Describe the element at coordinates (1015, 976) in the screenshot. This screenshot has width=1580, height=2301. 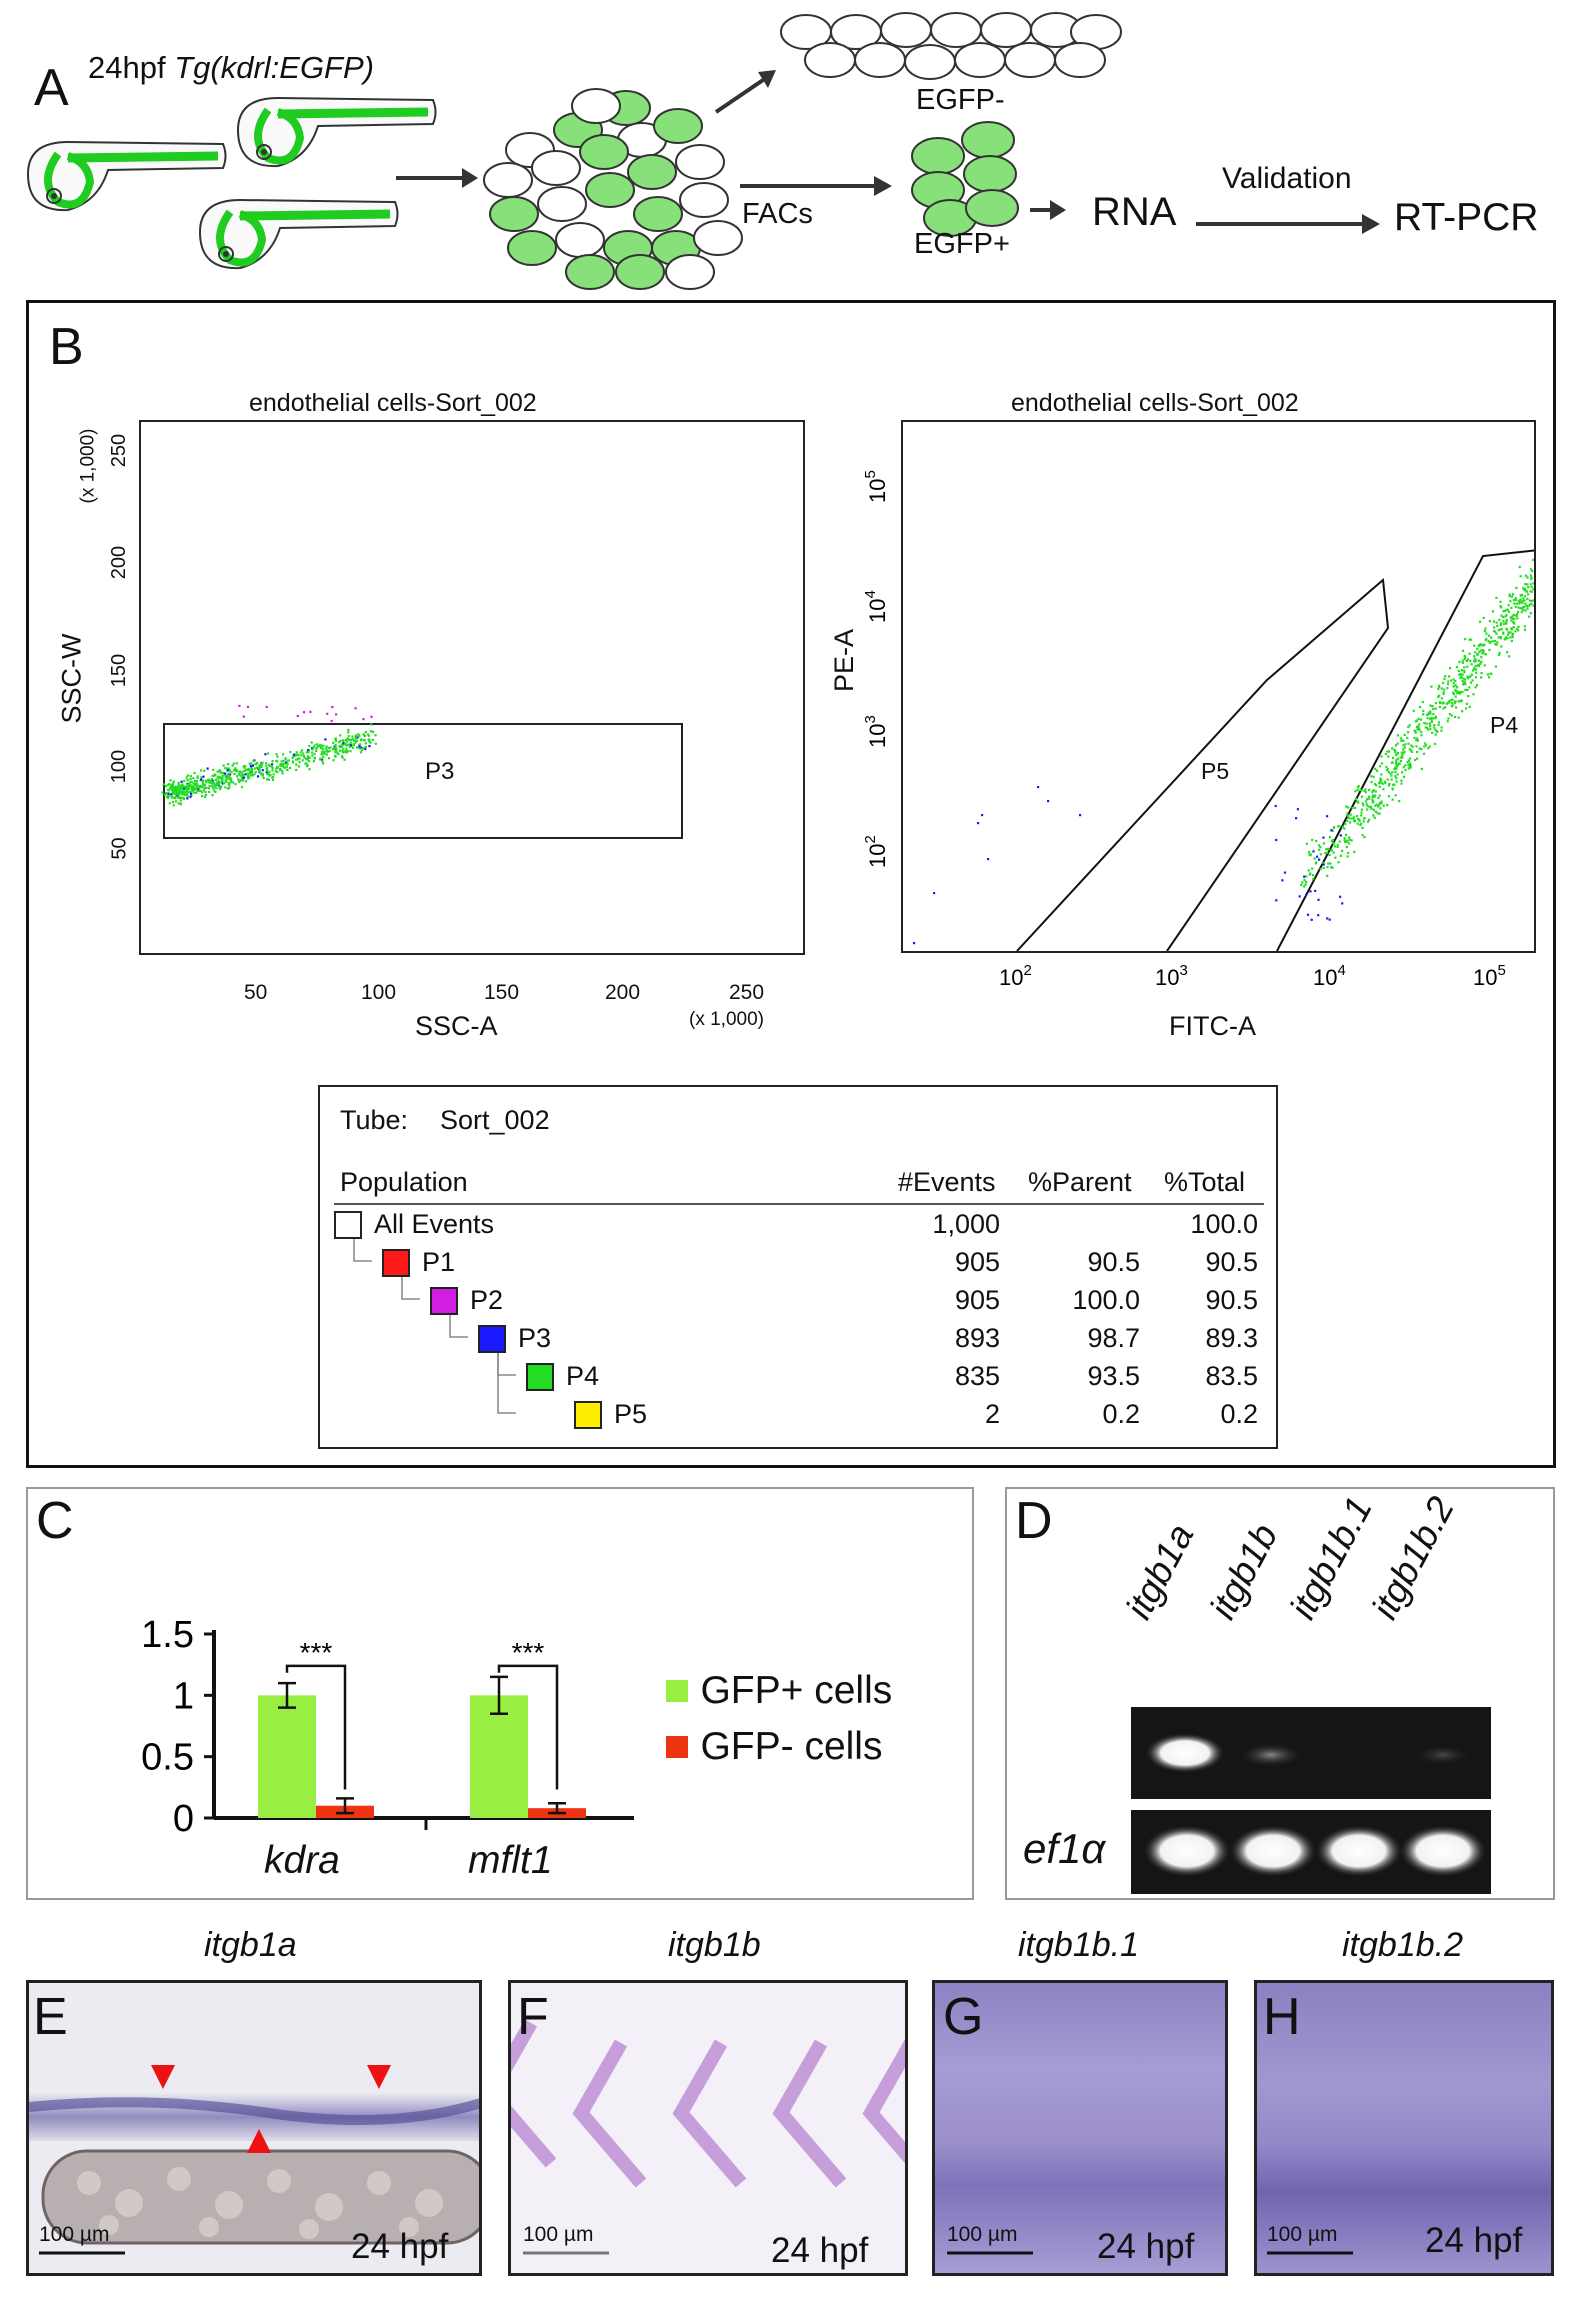
I see `svg-text: 102` at that location.